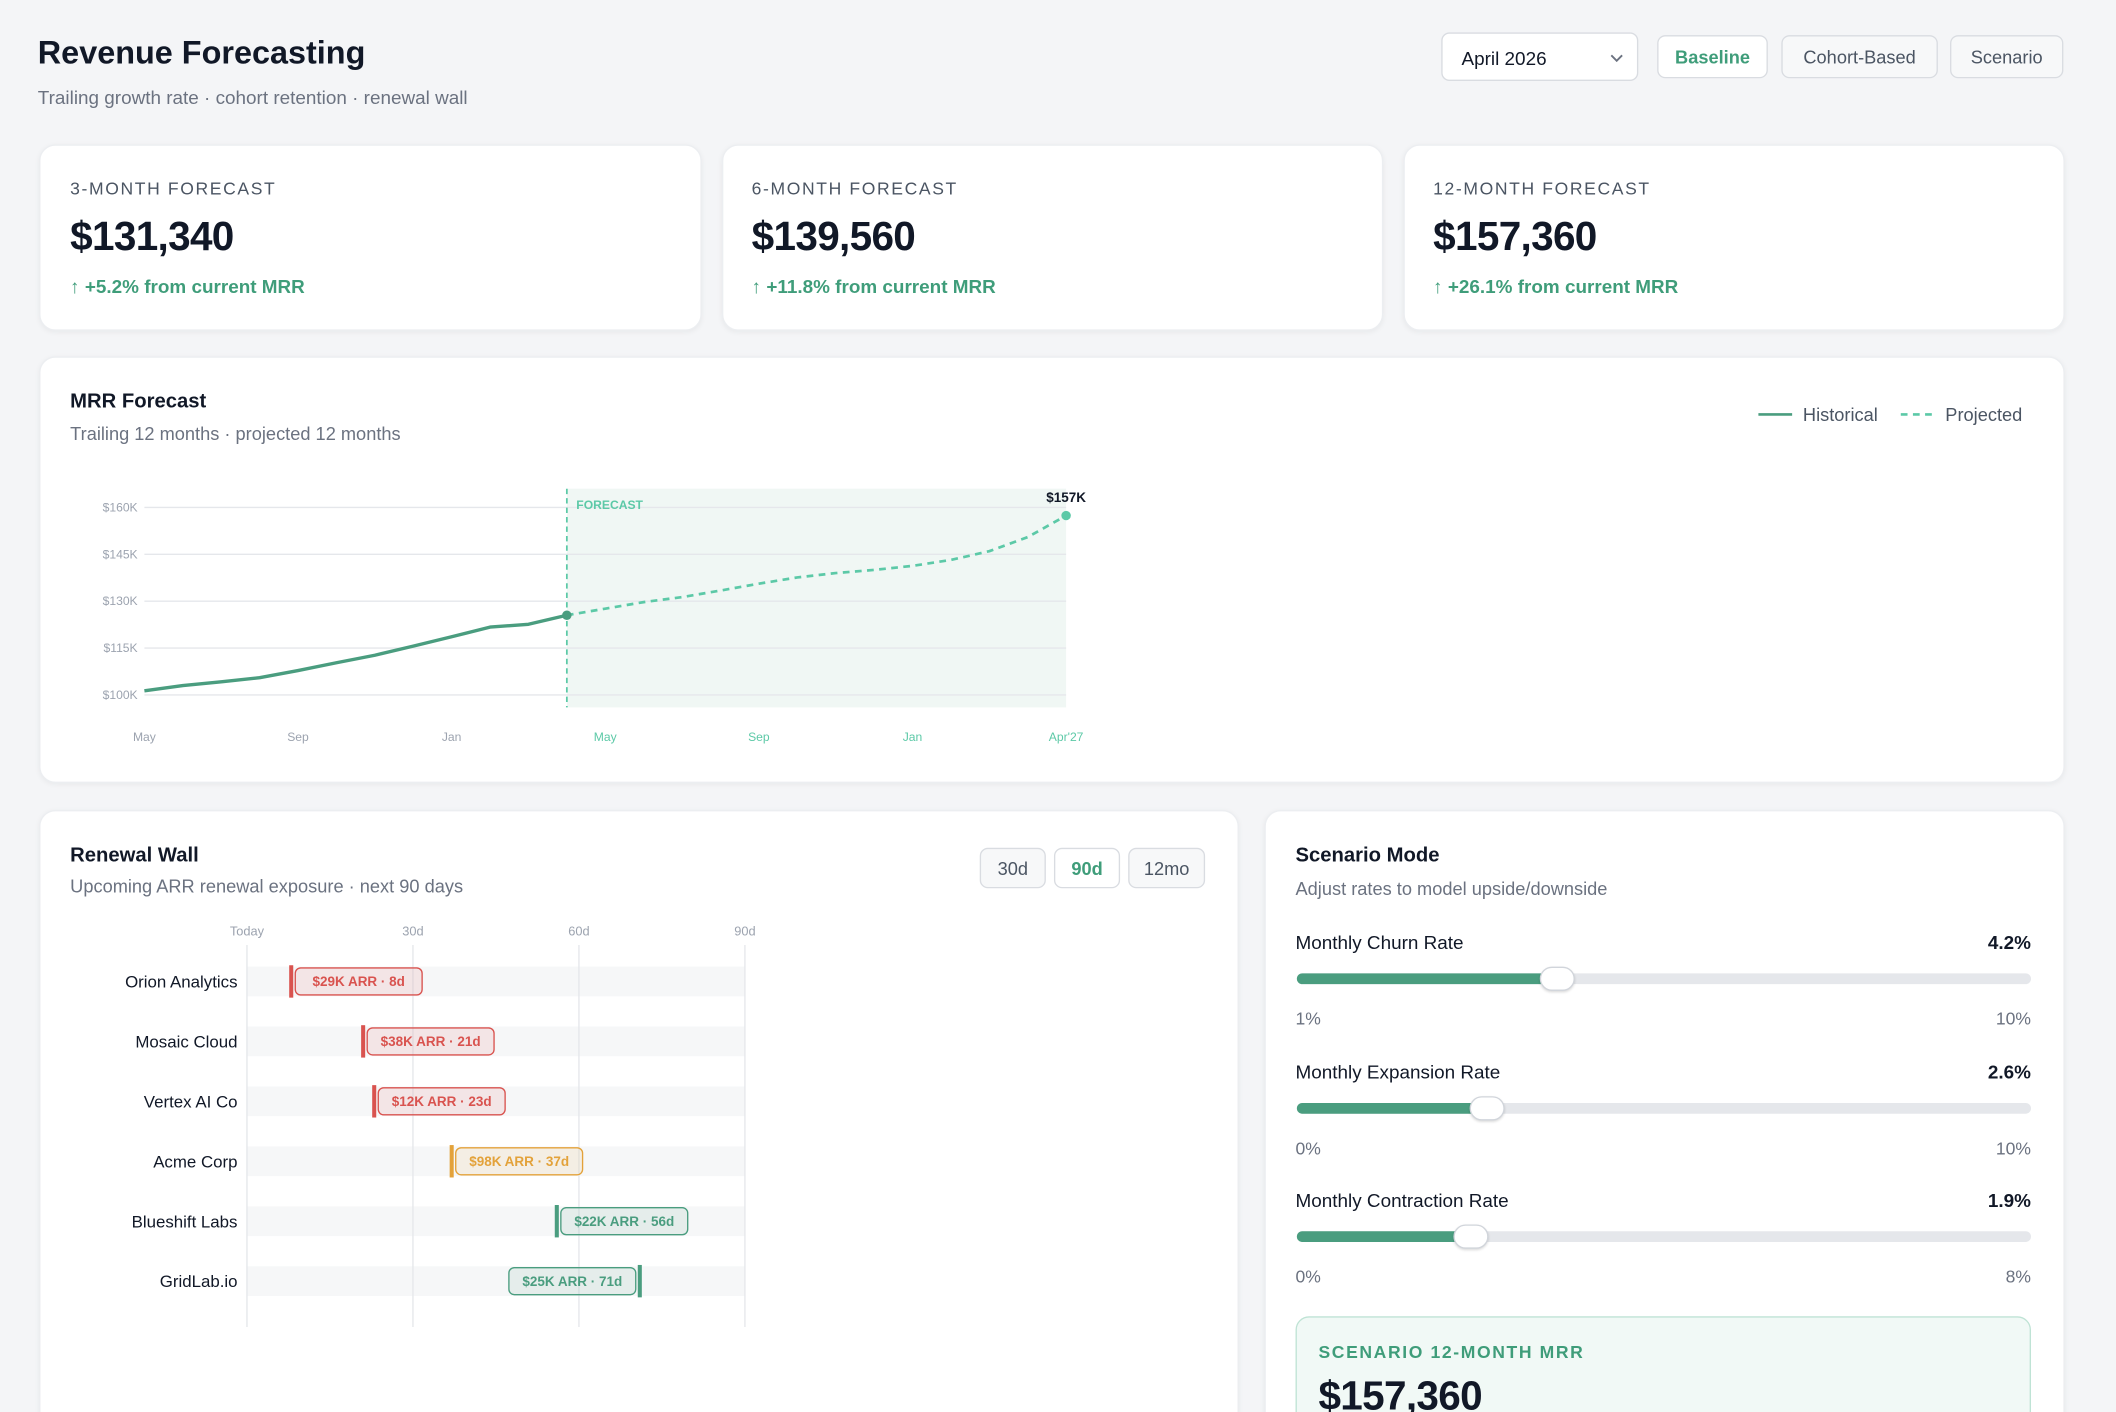  What do you see at coordinates (1167, 868) in the screenshot?
I see `range-button: 12mo` at bounding box center [1167, 868].